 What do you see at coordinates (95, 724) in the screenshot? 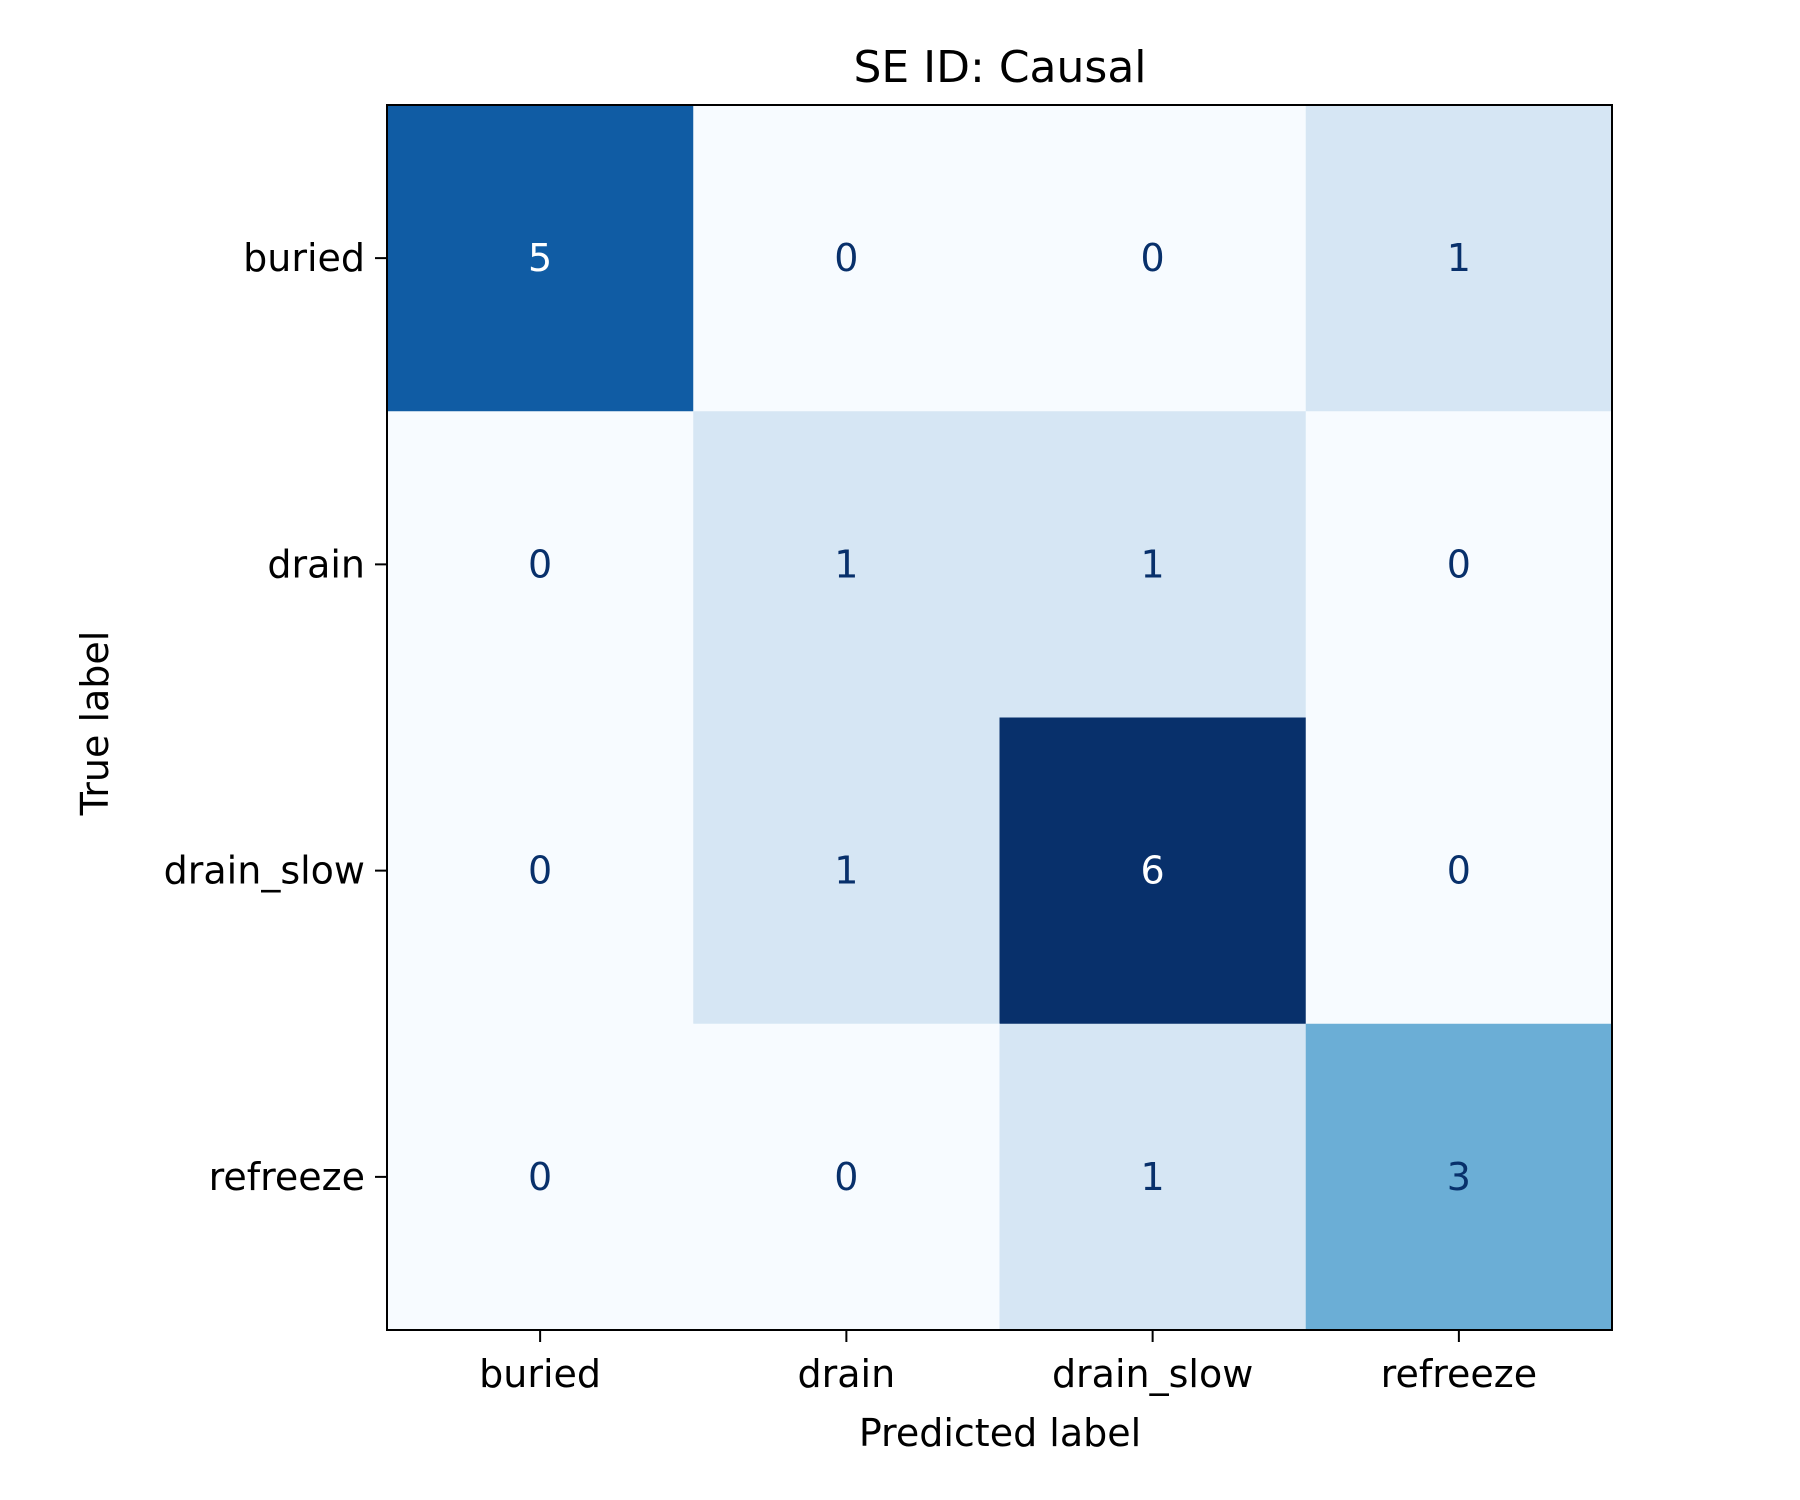
I see `y-axis-label: True label` at bounding box center [95, 724].